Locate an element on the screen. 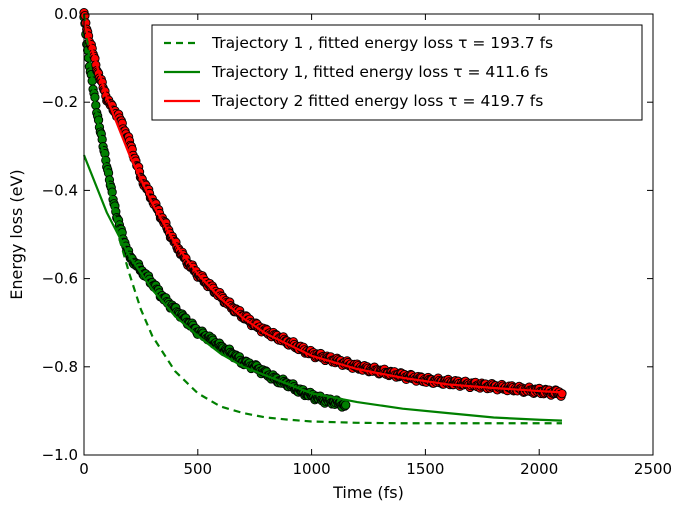  x-tick-label: 1000 is located at coordinates (312, 469).